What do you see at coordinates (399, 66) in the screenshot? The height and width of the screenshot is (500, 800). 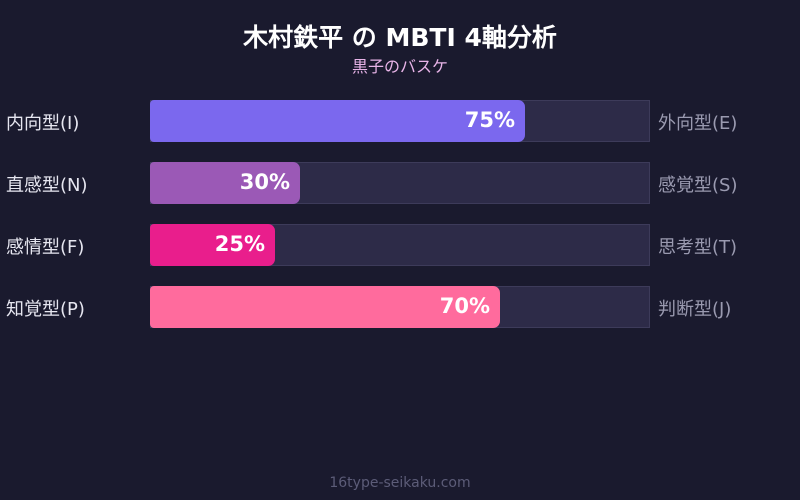 I see `chart-subtitle: 黒子のバスケ` at bounding box center [399, 66].